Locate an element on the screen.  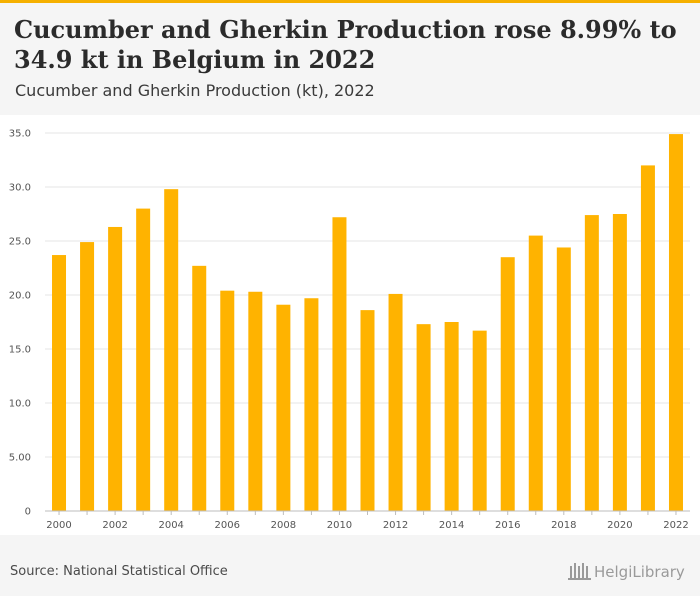
y-tick-label: 15.0 is located at coordinates (20, 350).